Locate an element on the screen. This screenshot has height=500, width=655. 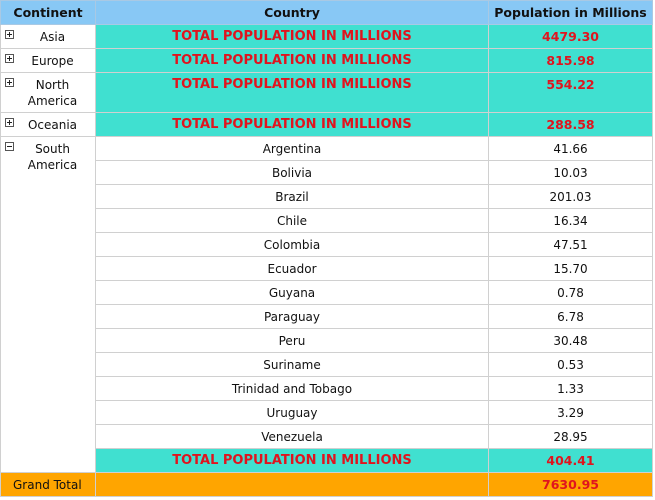
country-row: Trinidad and Tobago 1.33 is located at coordinates (327, 388).